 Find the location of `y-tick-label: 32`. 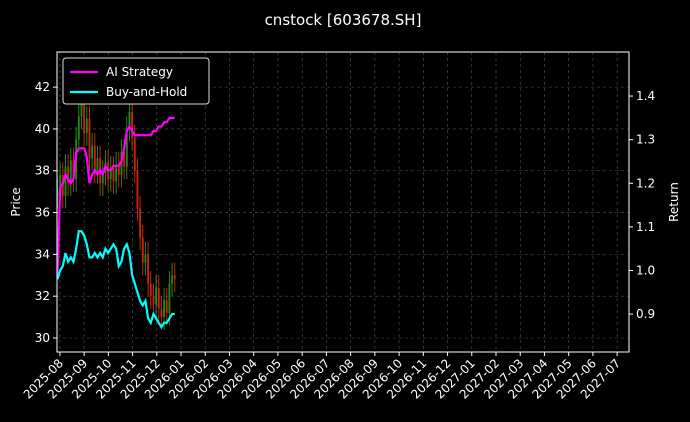

y-tick-label: 32 is located at coordinates (42, 296).